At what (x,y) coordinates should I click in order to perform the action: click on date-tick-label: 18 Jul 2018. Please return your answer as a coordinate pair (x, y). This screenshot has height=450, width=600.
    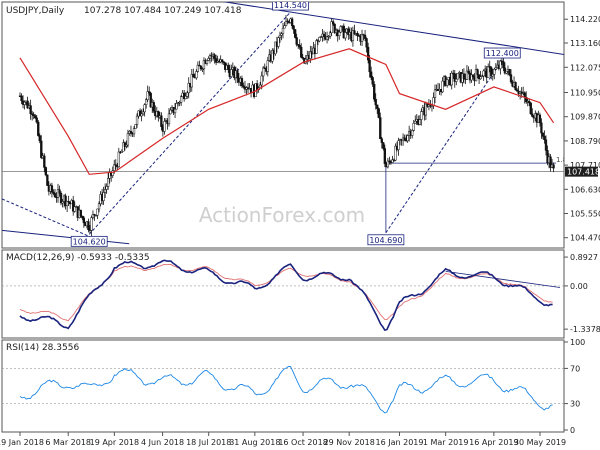
    Looking at the image, I should click on (208, 442).